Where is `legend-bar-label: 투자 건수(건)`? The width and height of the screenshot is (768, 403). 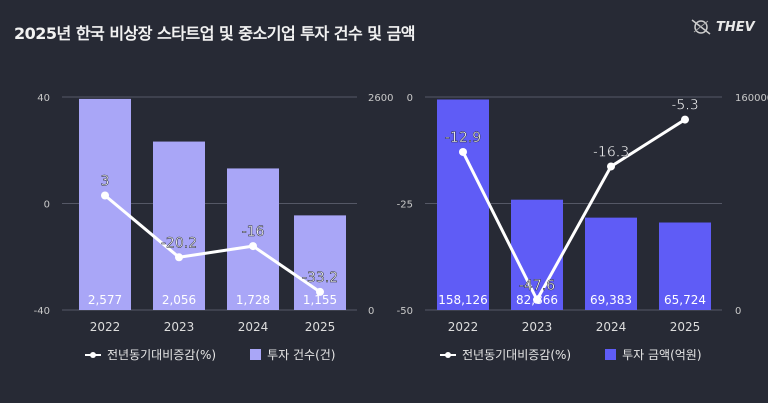
legend-bar-label: 투자 건수(건) is located at coordinates (301, 355).